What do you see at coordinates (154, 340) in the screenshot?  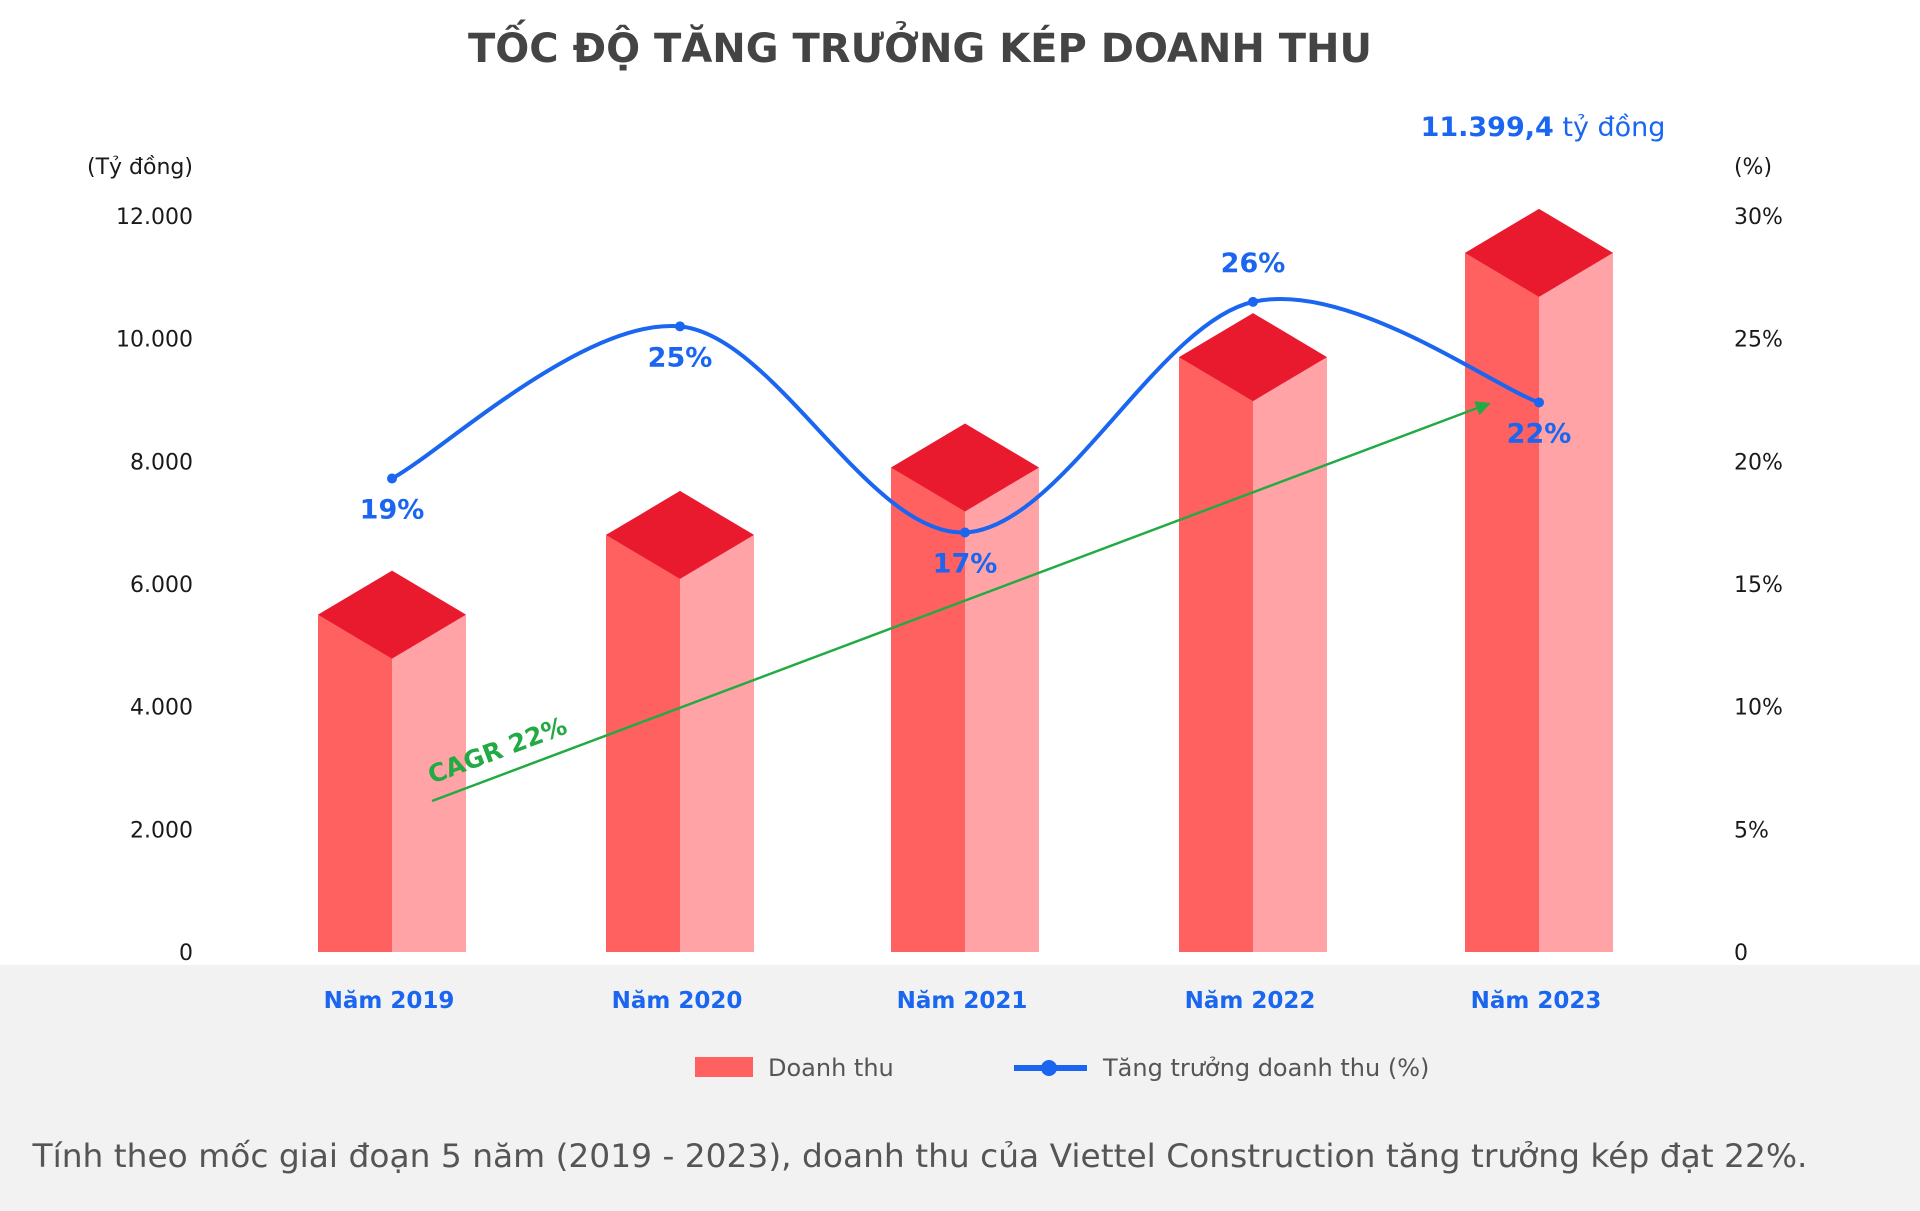 I see `y-left-tick: 10.000` at bounding box center [154, 340].